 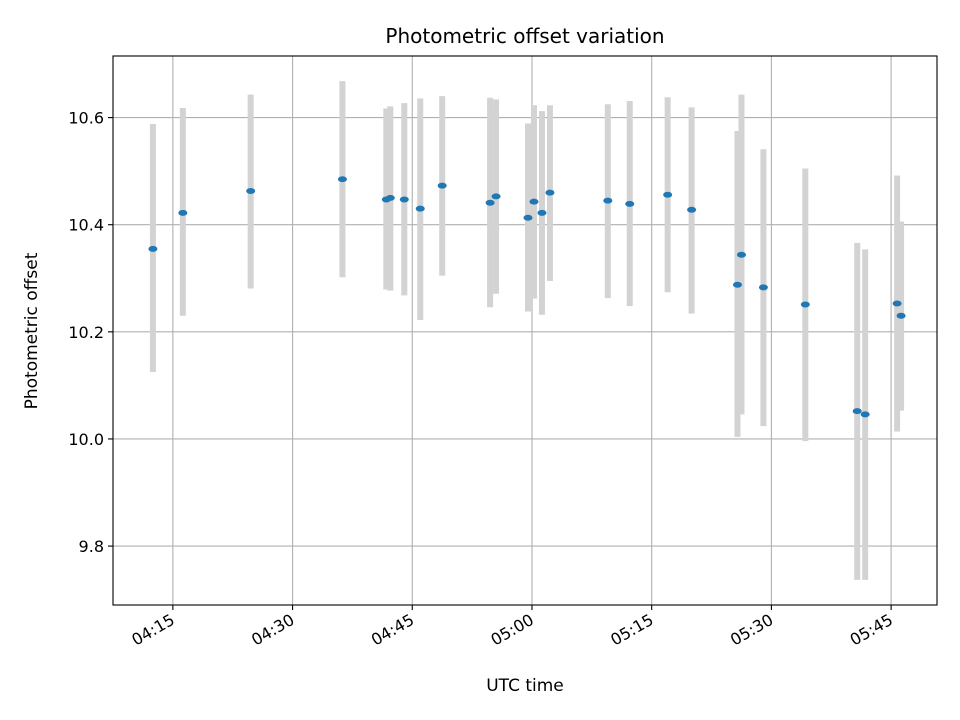 What do you see at coordinates (86, 439) in the screenshot?
I see `y-tick-label: 10.0` at bounding box center [86, 439].